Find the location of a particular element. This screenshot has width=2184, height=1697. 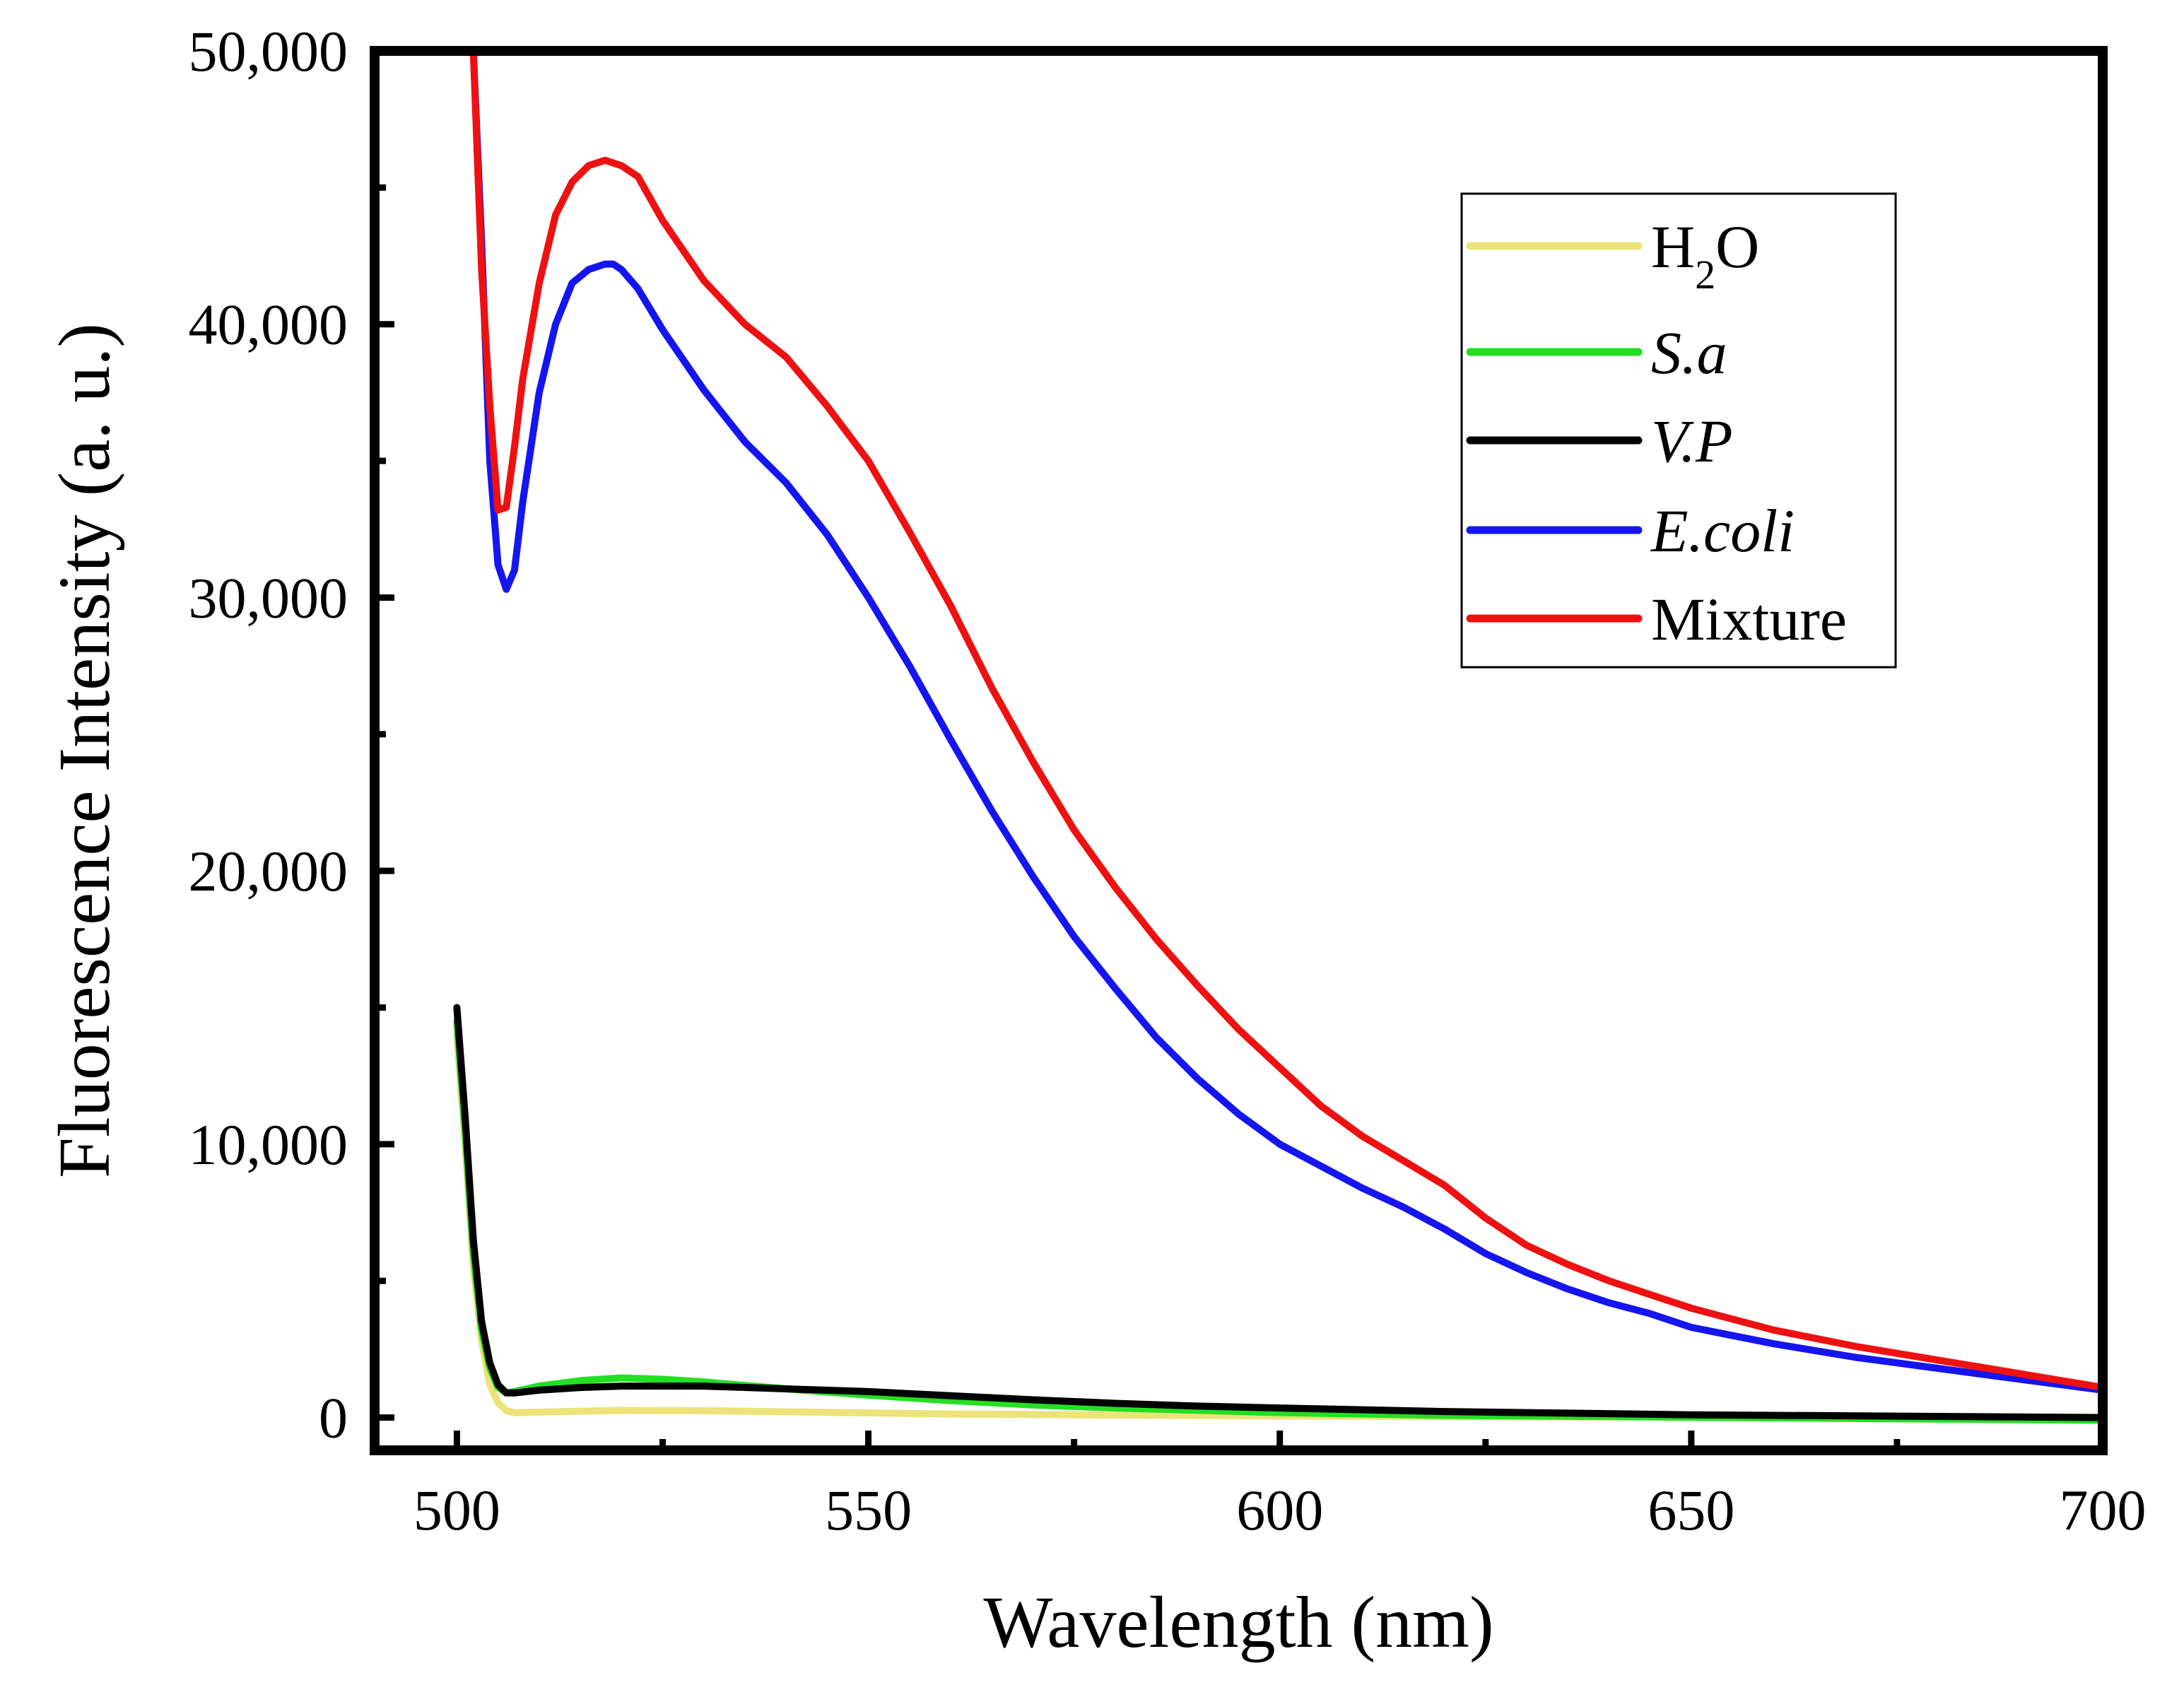

x-tick-label: 550 is located at coordinates (869, 1510).